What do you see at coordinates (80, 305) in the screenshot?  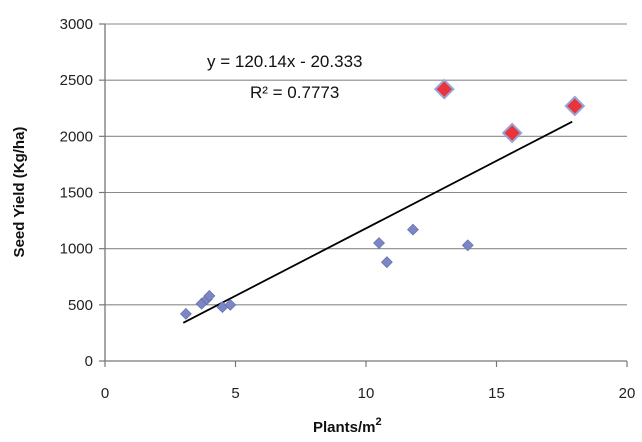 I see `y-tick-label: 500` at bounding box center [80, 305].